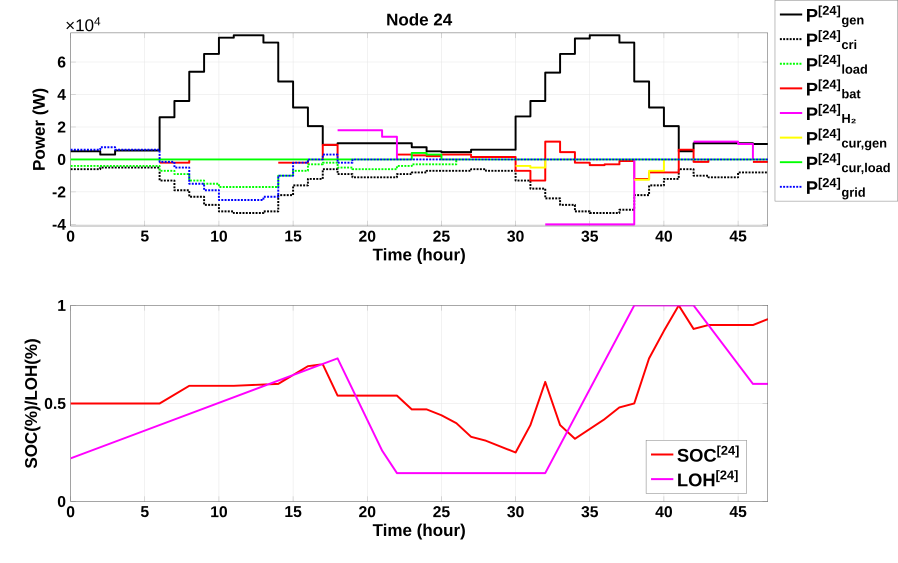  Describe the element at coordinates (708, 478) in the screenshot. I see `legend-label: LOH$^{[24]}$` at that location.